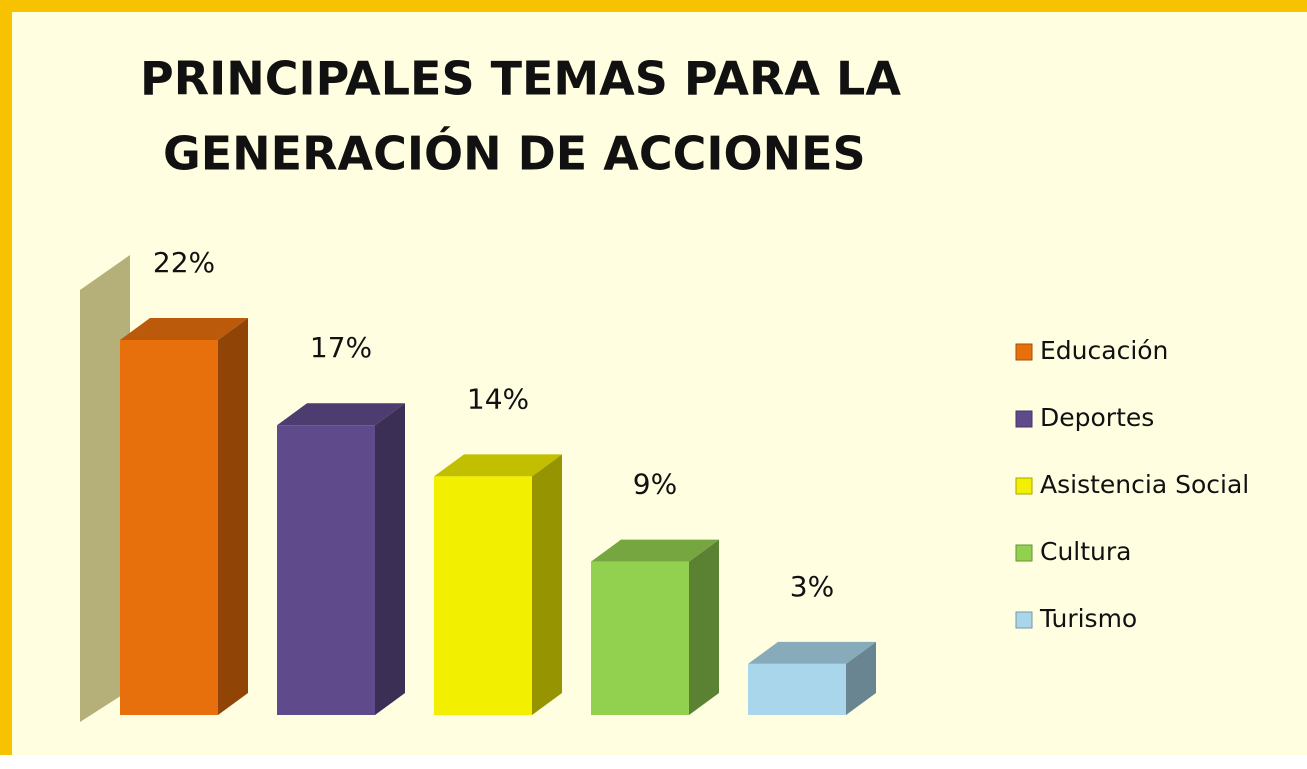  I want to click on legend-label: Deportes, so click(1097, 417).